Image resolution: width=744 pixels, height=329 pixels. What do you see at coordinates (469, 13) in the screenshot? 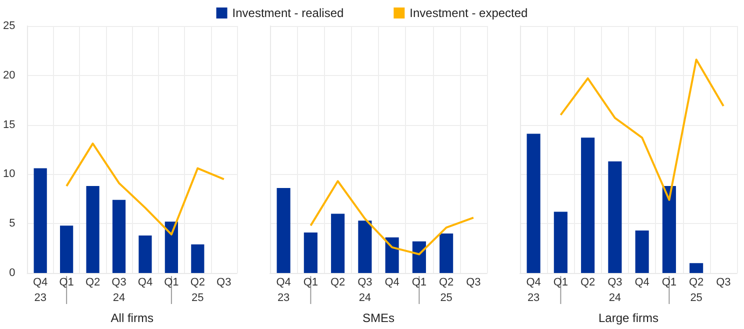
I see `legend-label: Investment - expected` at bounding box center [469, 13].